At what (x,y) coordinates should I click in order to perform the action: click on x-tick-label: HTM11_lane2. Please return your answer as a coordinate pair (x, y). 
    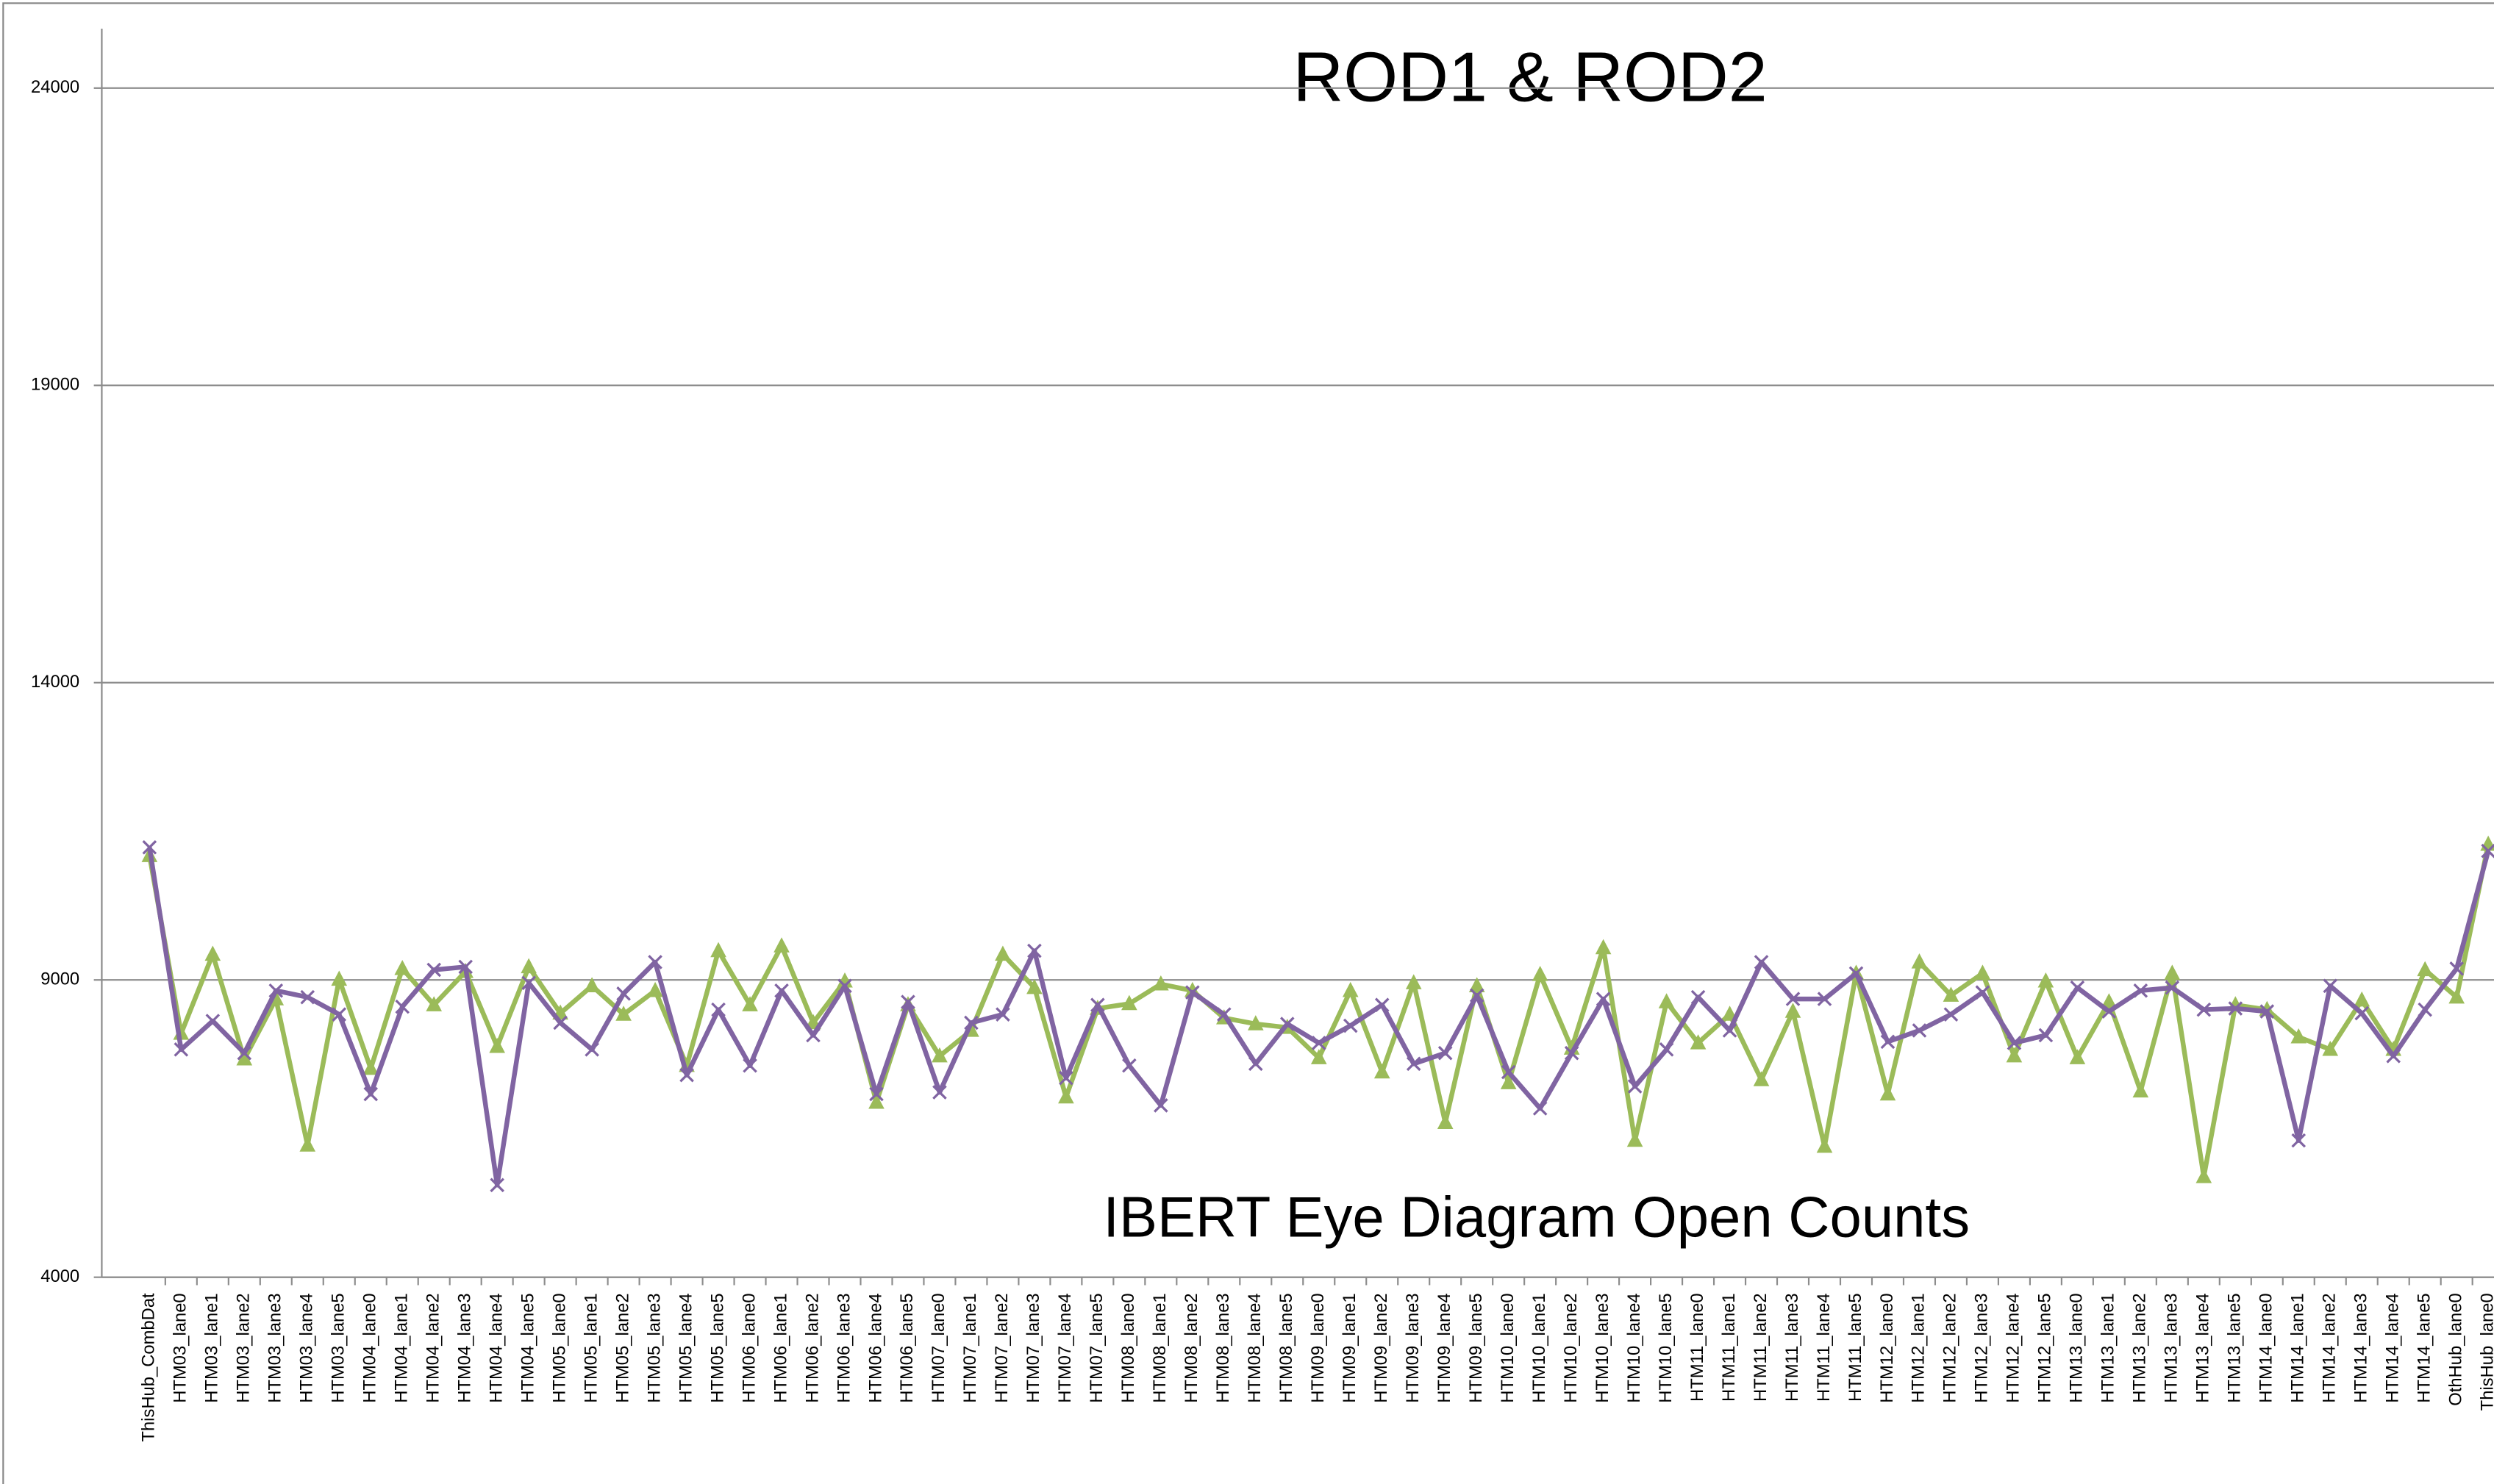
    Looking at the image, I should click on (1761, 1348).